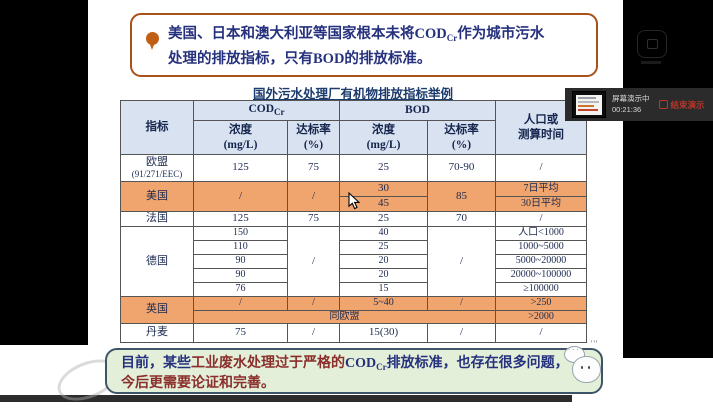 The image size is (713, 409). I want to click on table-row-us-1: 美国 / / 30 85 7日平均, so click(354, 196).